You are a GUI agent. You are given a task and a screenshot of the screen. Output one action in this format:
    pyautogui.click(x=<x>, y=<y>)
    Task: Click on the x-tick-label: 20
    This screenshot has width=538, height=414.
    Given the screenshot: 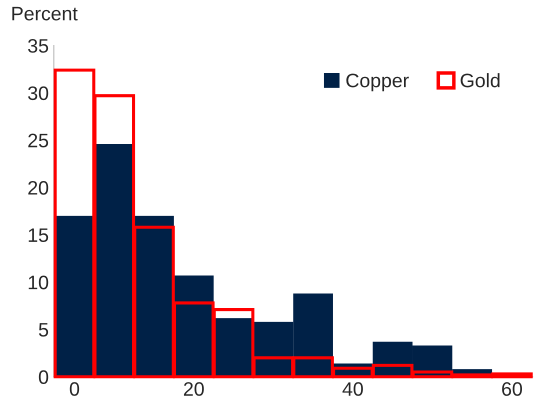 What is the action you would take?
    pyautogui.click(x=194, y=389)
    